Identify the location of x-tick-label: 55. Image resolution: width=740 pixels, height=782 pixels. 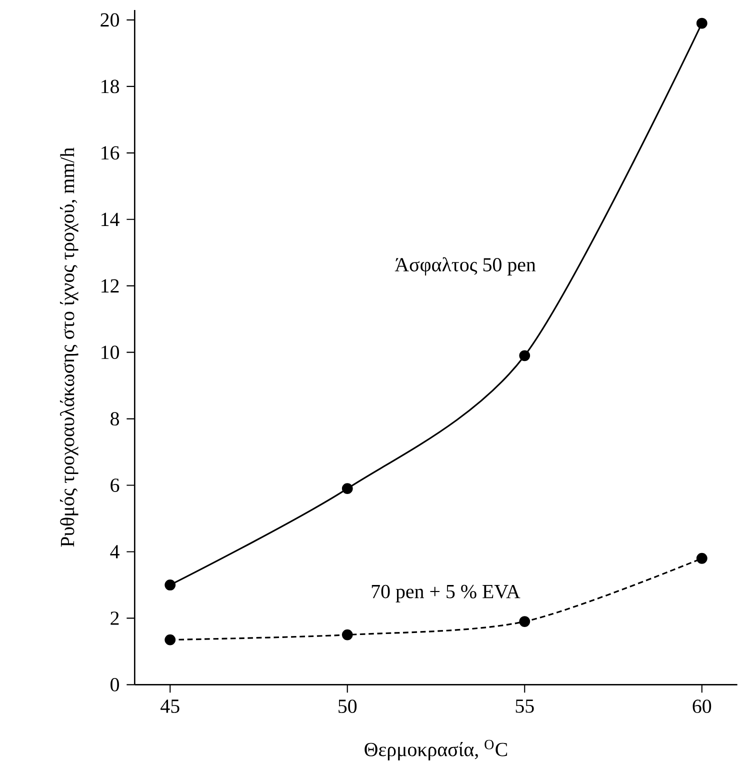
(525, 706).